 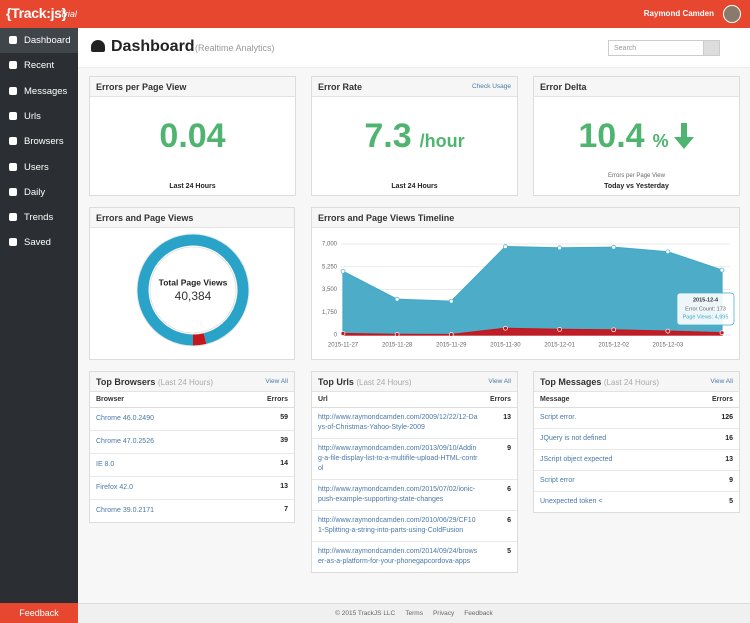 I want to click on table-row: Script error. 126, so click(x=636, y=418).